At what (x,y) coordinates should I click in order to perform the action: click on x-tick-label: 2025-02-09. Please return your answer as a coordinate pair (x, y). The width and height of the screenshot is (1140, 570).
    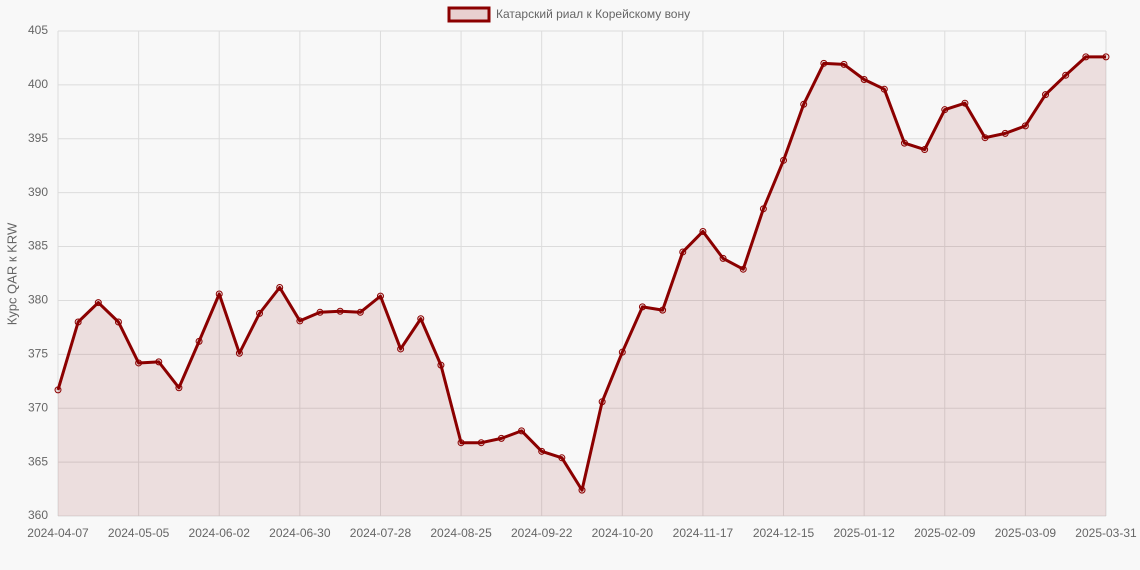
    Looking at the image, I should click on (945, 533).